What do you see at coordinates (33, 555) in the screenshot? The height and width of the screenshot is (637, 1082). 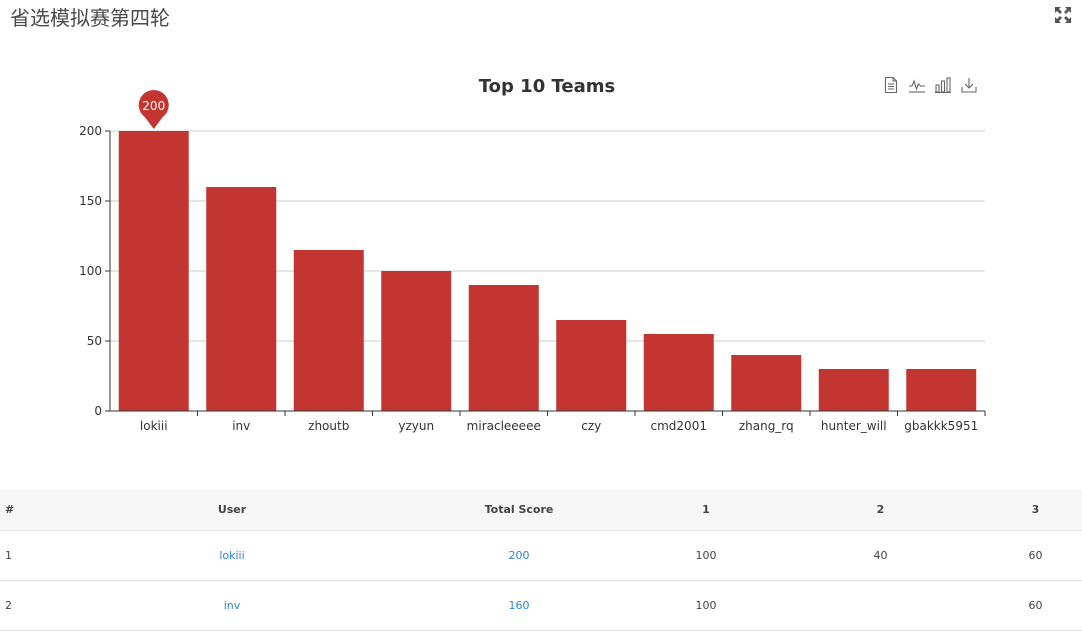 I see `rank-cell: 1` at bounding box center [33, 555].